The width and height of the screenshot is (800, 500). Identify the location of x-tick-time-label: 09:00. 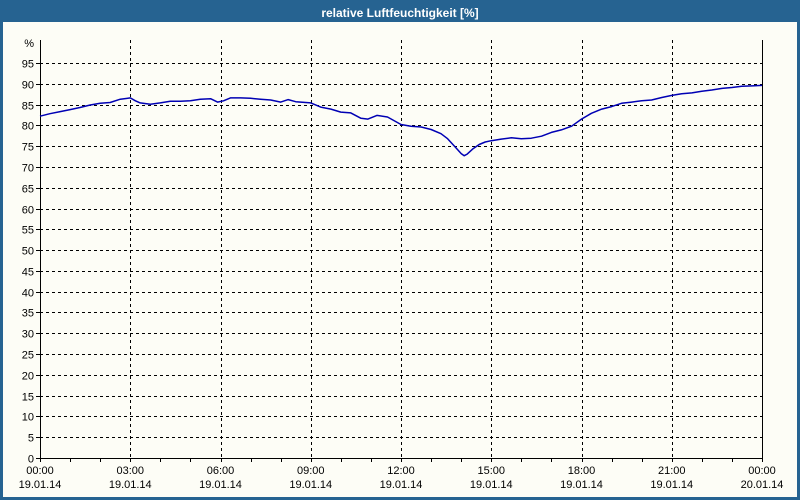
(311, 471).